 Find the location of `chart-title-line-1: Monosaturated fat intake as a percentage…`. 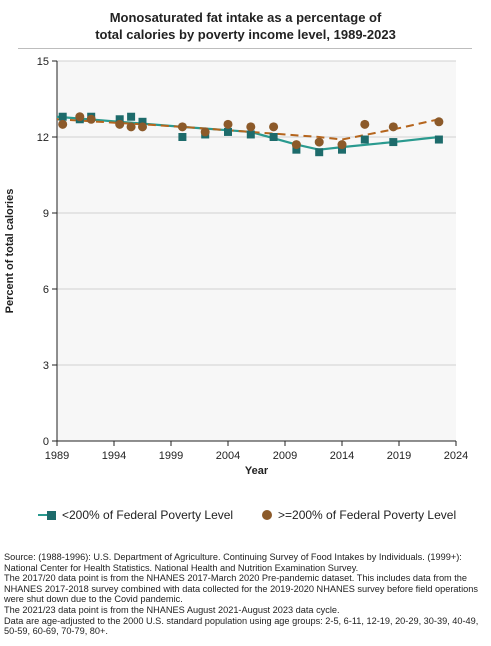

chart-title-line-1: Monosaturated fat intake as a percentage… is located at coordinates (245, 17).